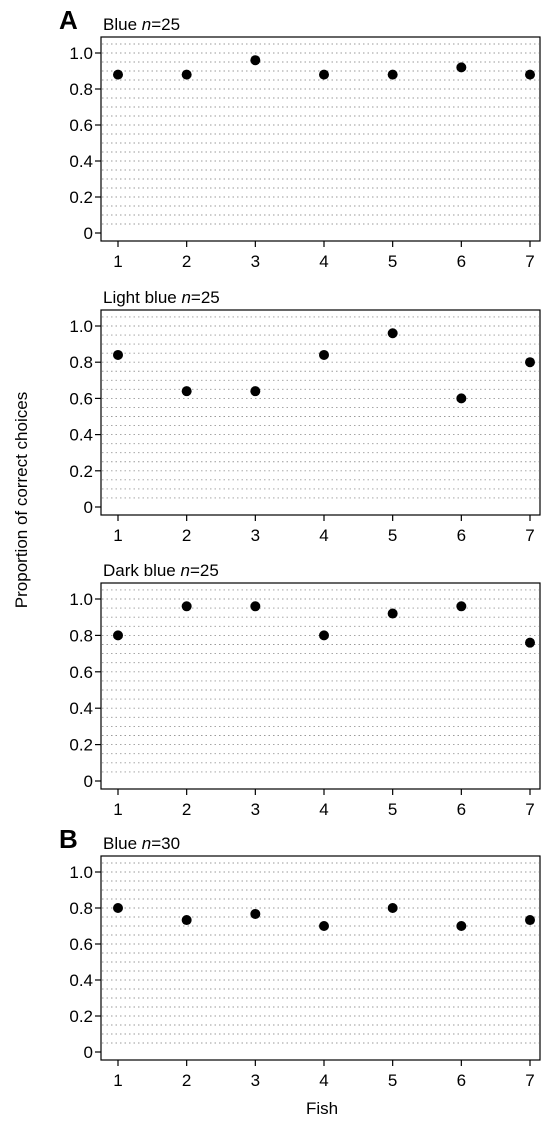 The image size is (543, 1128). I want to click on chart-data.2.x-tick-label: 3, so click(255, 809).